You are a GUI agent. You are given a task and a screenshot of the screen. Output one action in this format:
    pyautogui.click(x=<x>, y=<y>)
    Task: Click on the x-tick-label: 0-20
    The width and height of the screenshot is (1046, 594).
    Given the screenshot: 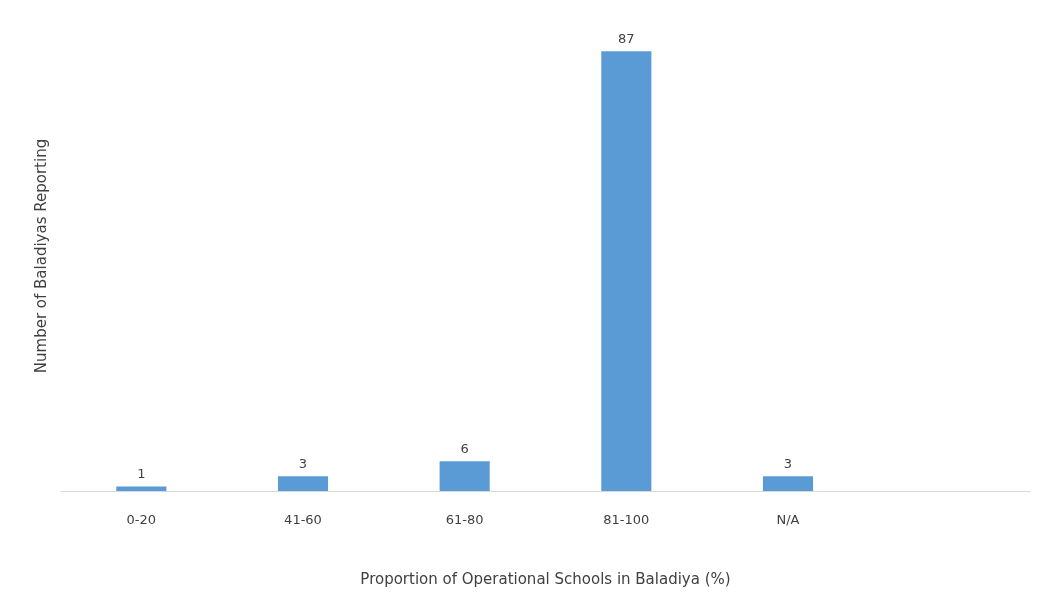 What is the action you would take?
    pyautogui.click(x=141, y=519)
    